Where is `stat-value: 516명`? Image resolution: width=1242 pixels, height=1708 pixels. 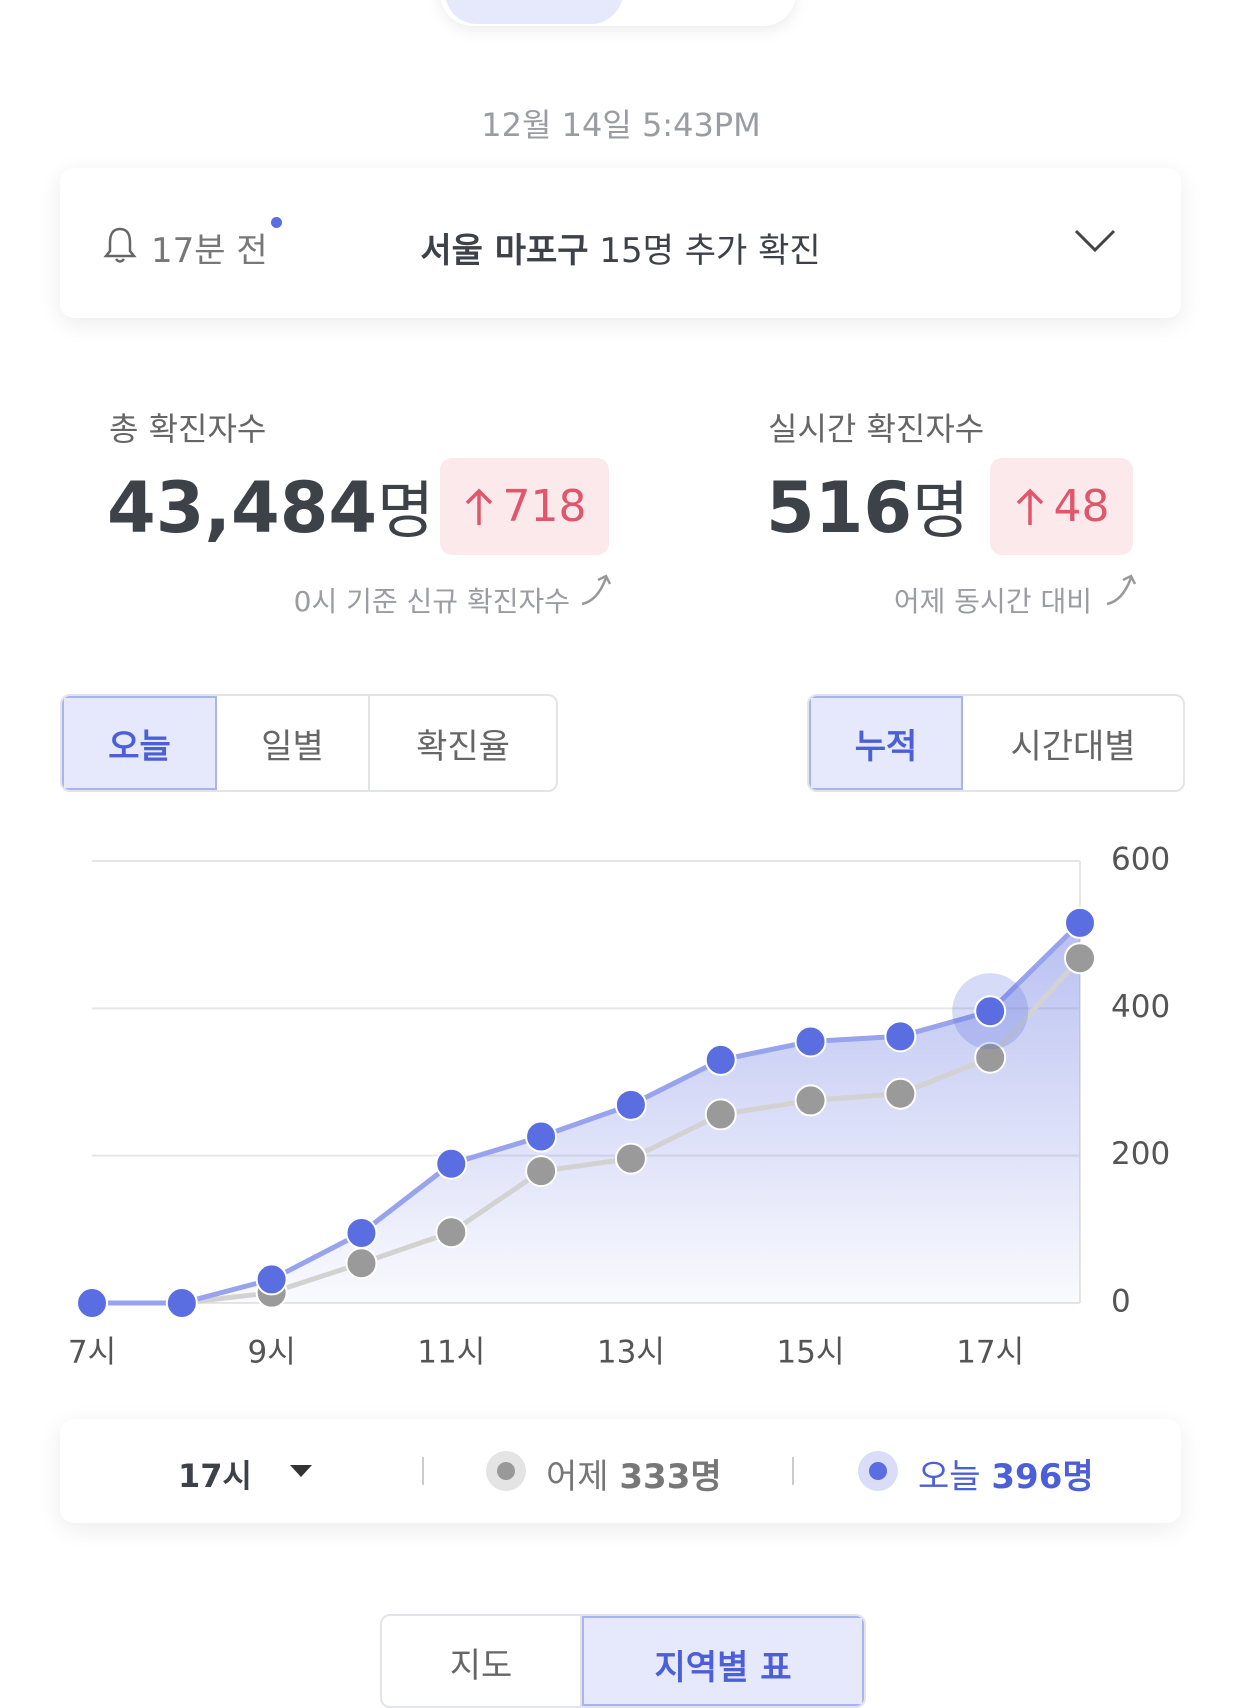 stat-value: 516명 is located at coordinates (867, 509).